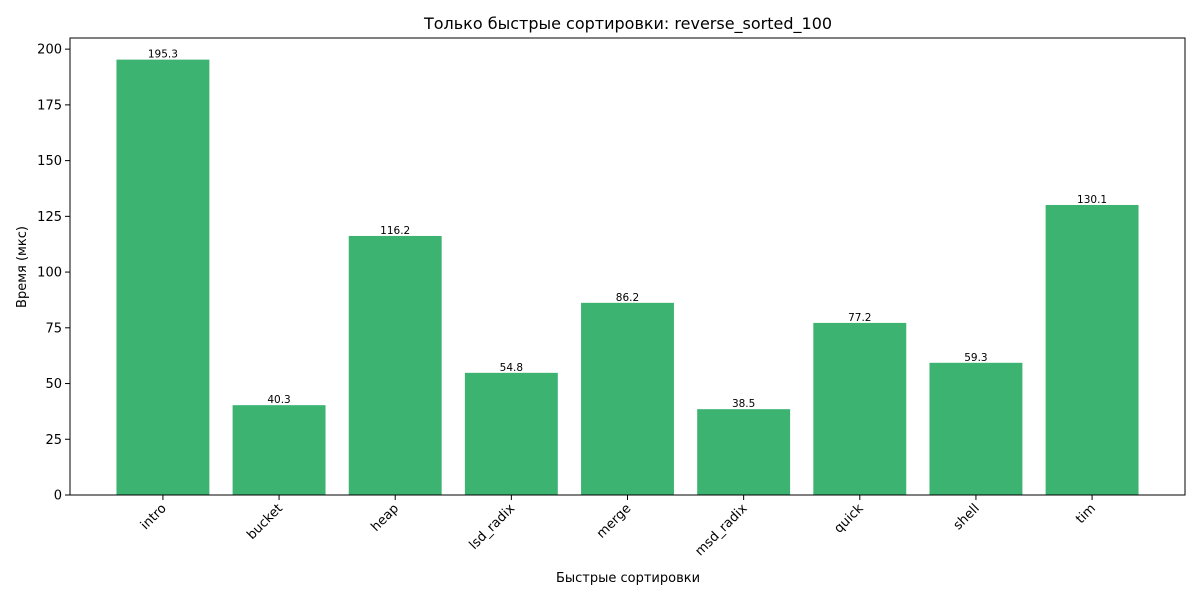 This screenshot has height=600, width=1200. What do you see at coordinates (511, 433) in the screenshot?
I see `bar-lsd-radix` at bounding box center [511, 433].